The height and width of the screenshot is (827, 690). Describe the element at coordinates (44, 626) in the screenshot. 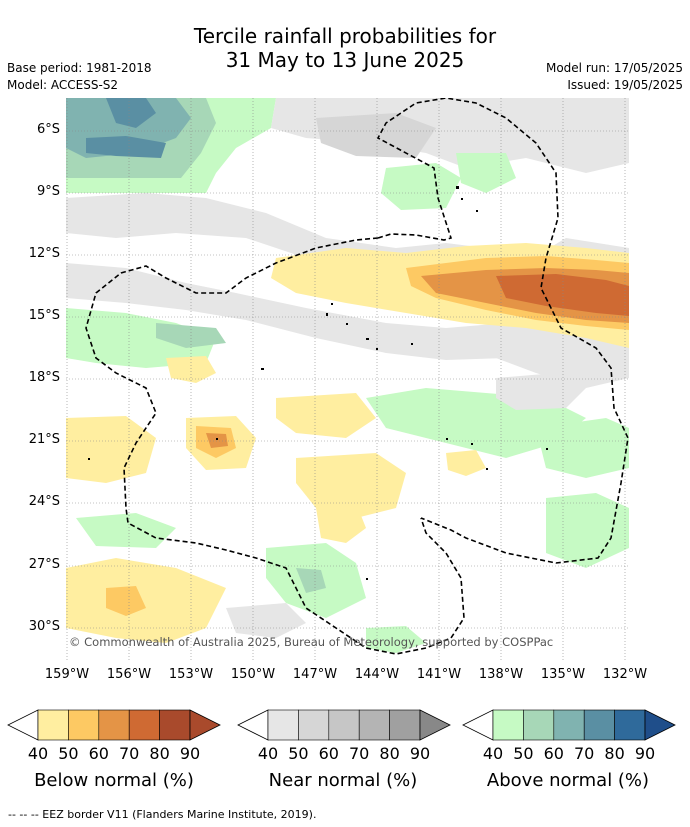

I see `lat-label: 30°S` at that location.